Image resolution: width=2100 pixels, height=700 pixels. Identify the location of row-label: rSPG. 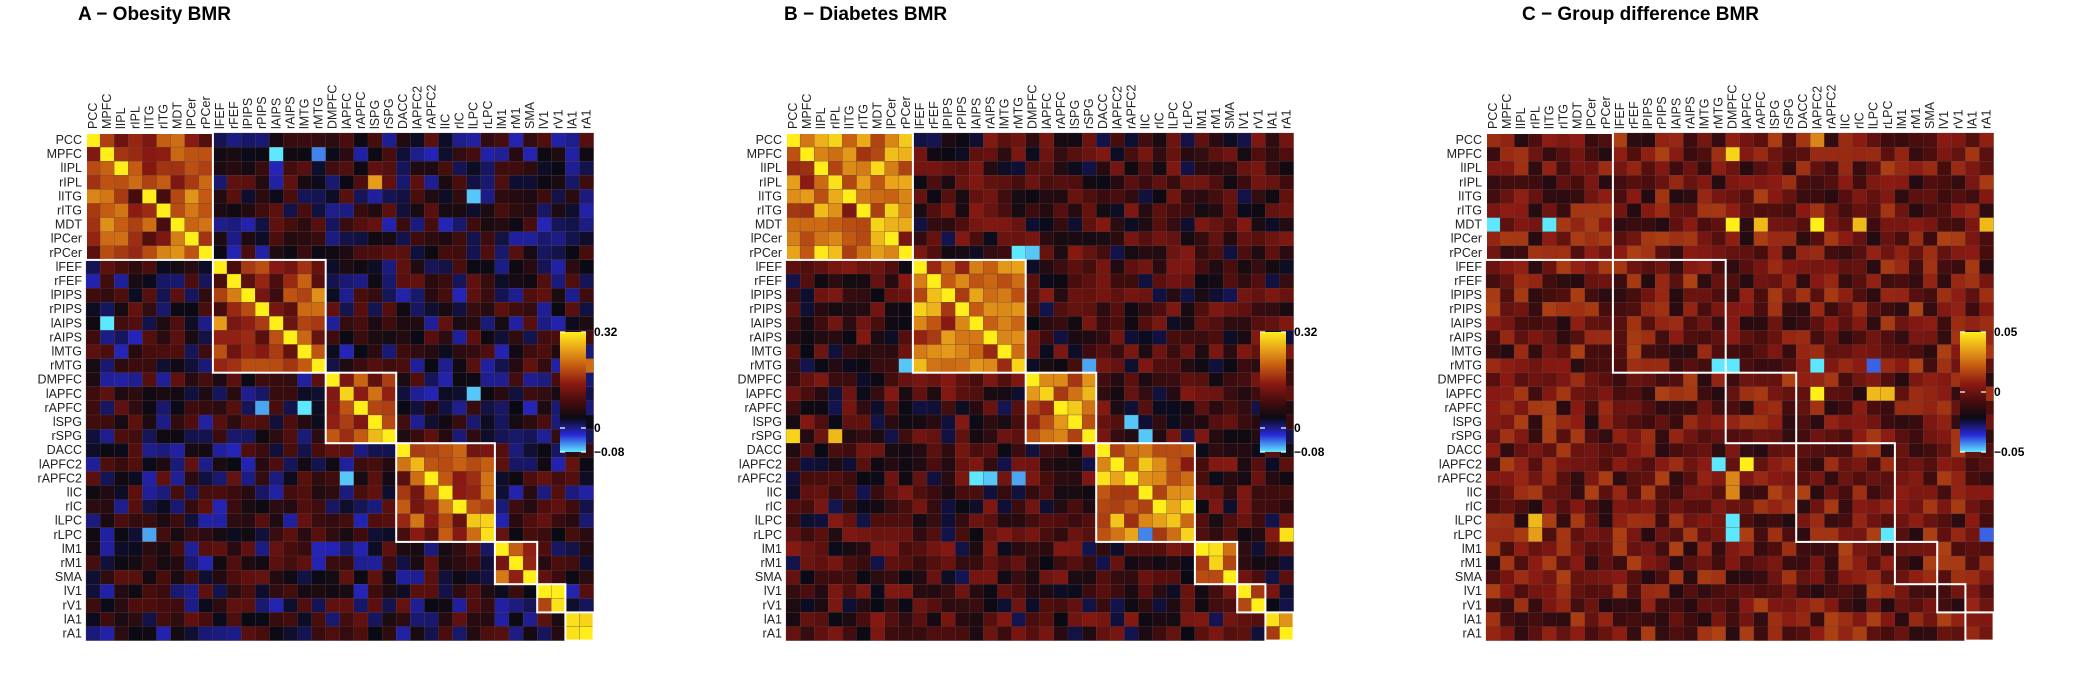
(766, 436).